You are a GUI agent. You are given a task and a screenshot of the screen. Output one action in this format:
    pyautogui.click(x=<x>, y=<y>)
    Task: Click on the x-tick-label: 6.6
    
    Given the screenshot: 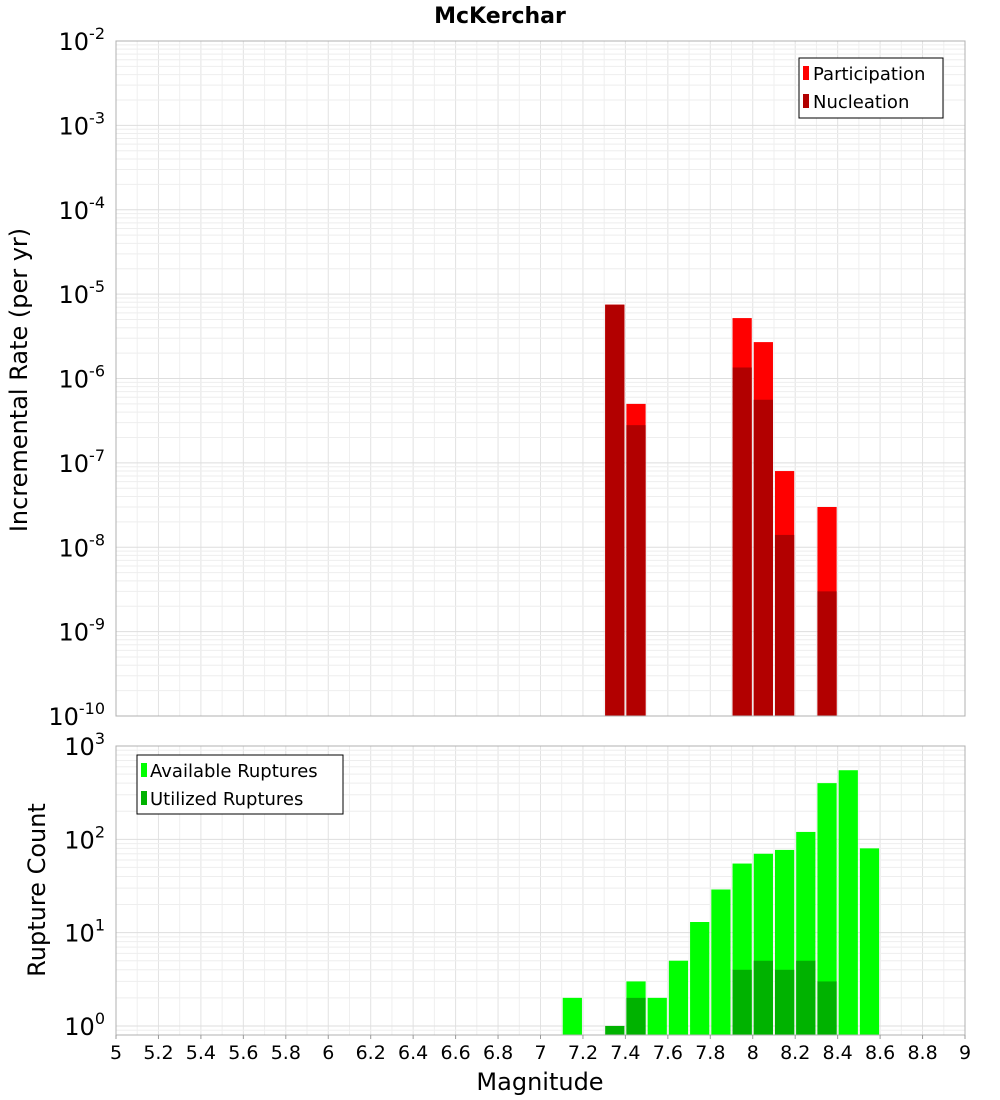 What is the action you would take?
    pyautogui.click(x=455, y=1053)
    